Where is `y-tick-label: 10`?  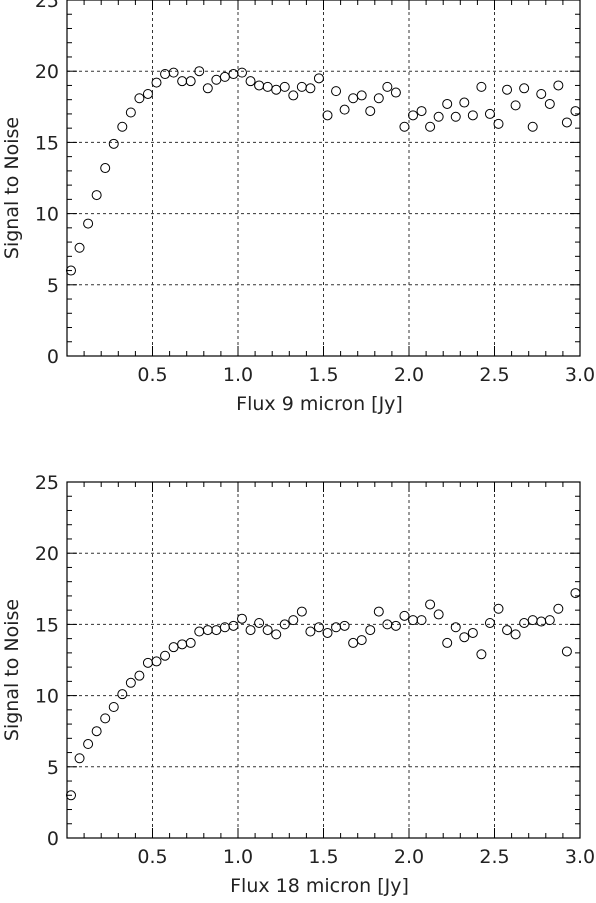
y-tick-label: 10 is located at coordinates (47, 215).